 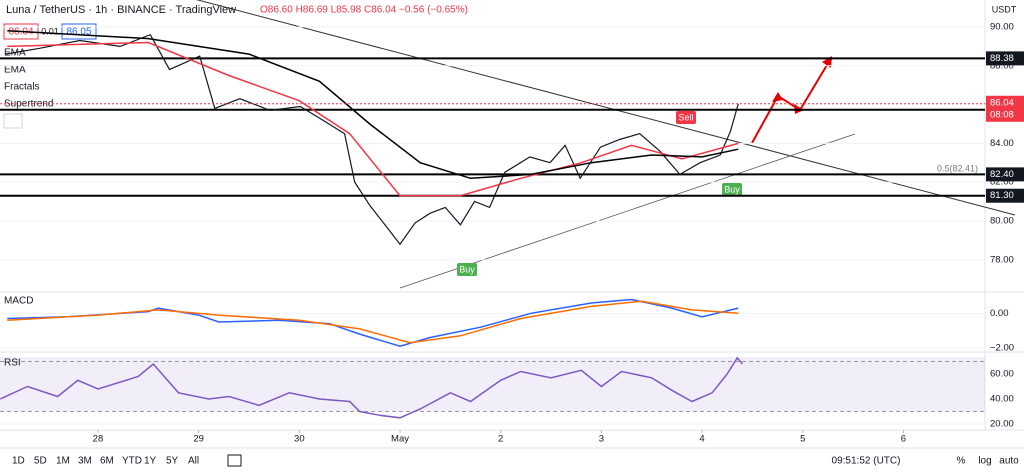 I want to click on x-tick-label: 3, so click(x=601, y=439).